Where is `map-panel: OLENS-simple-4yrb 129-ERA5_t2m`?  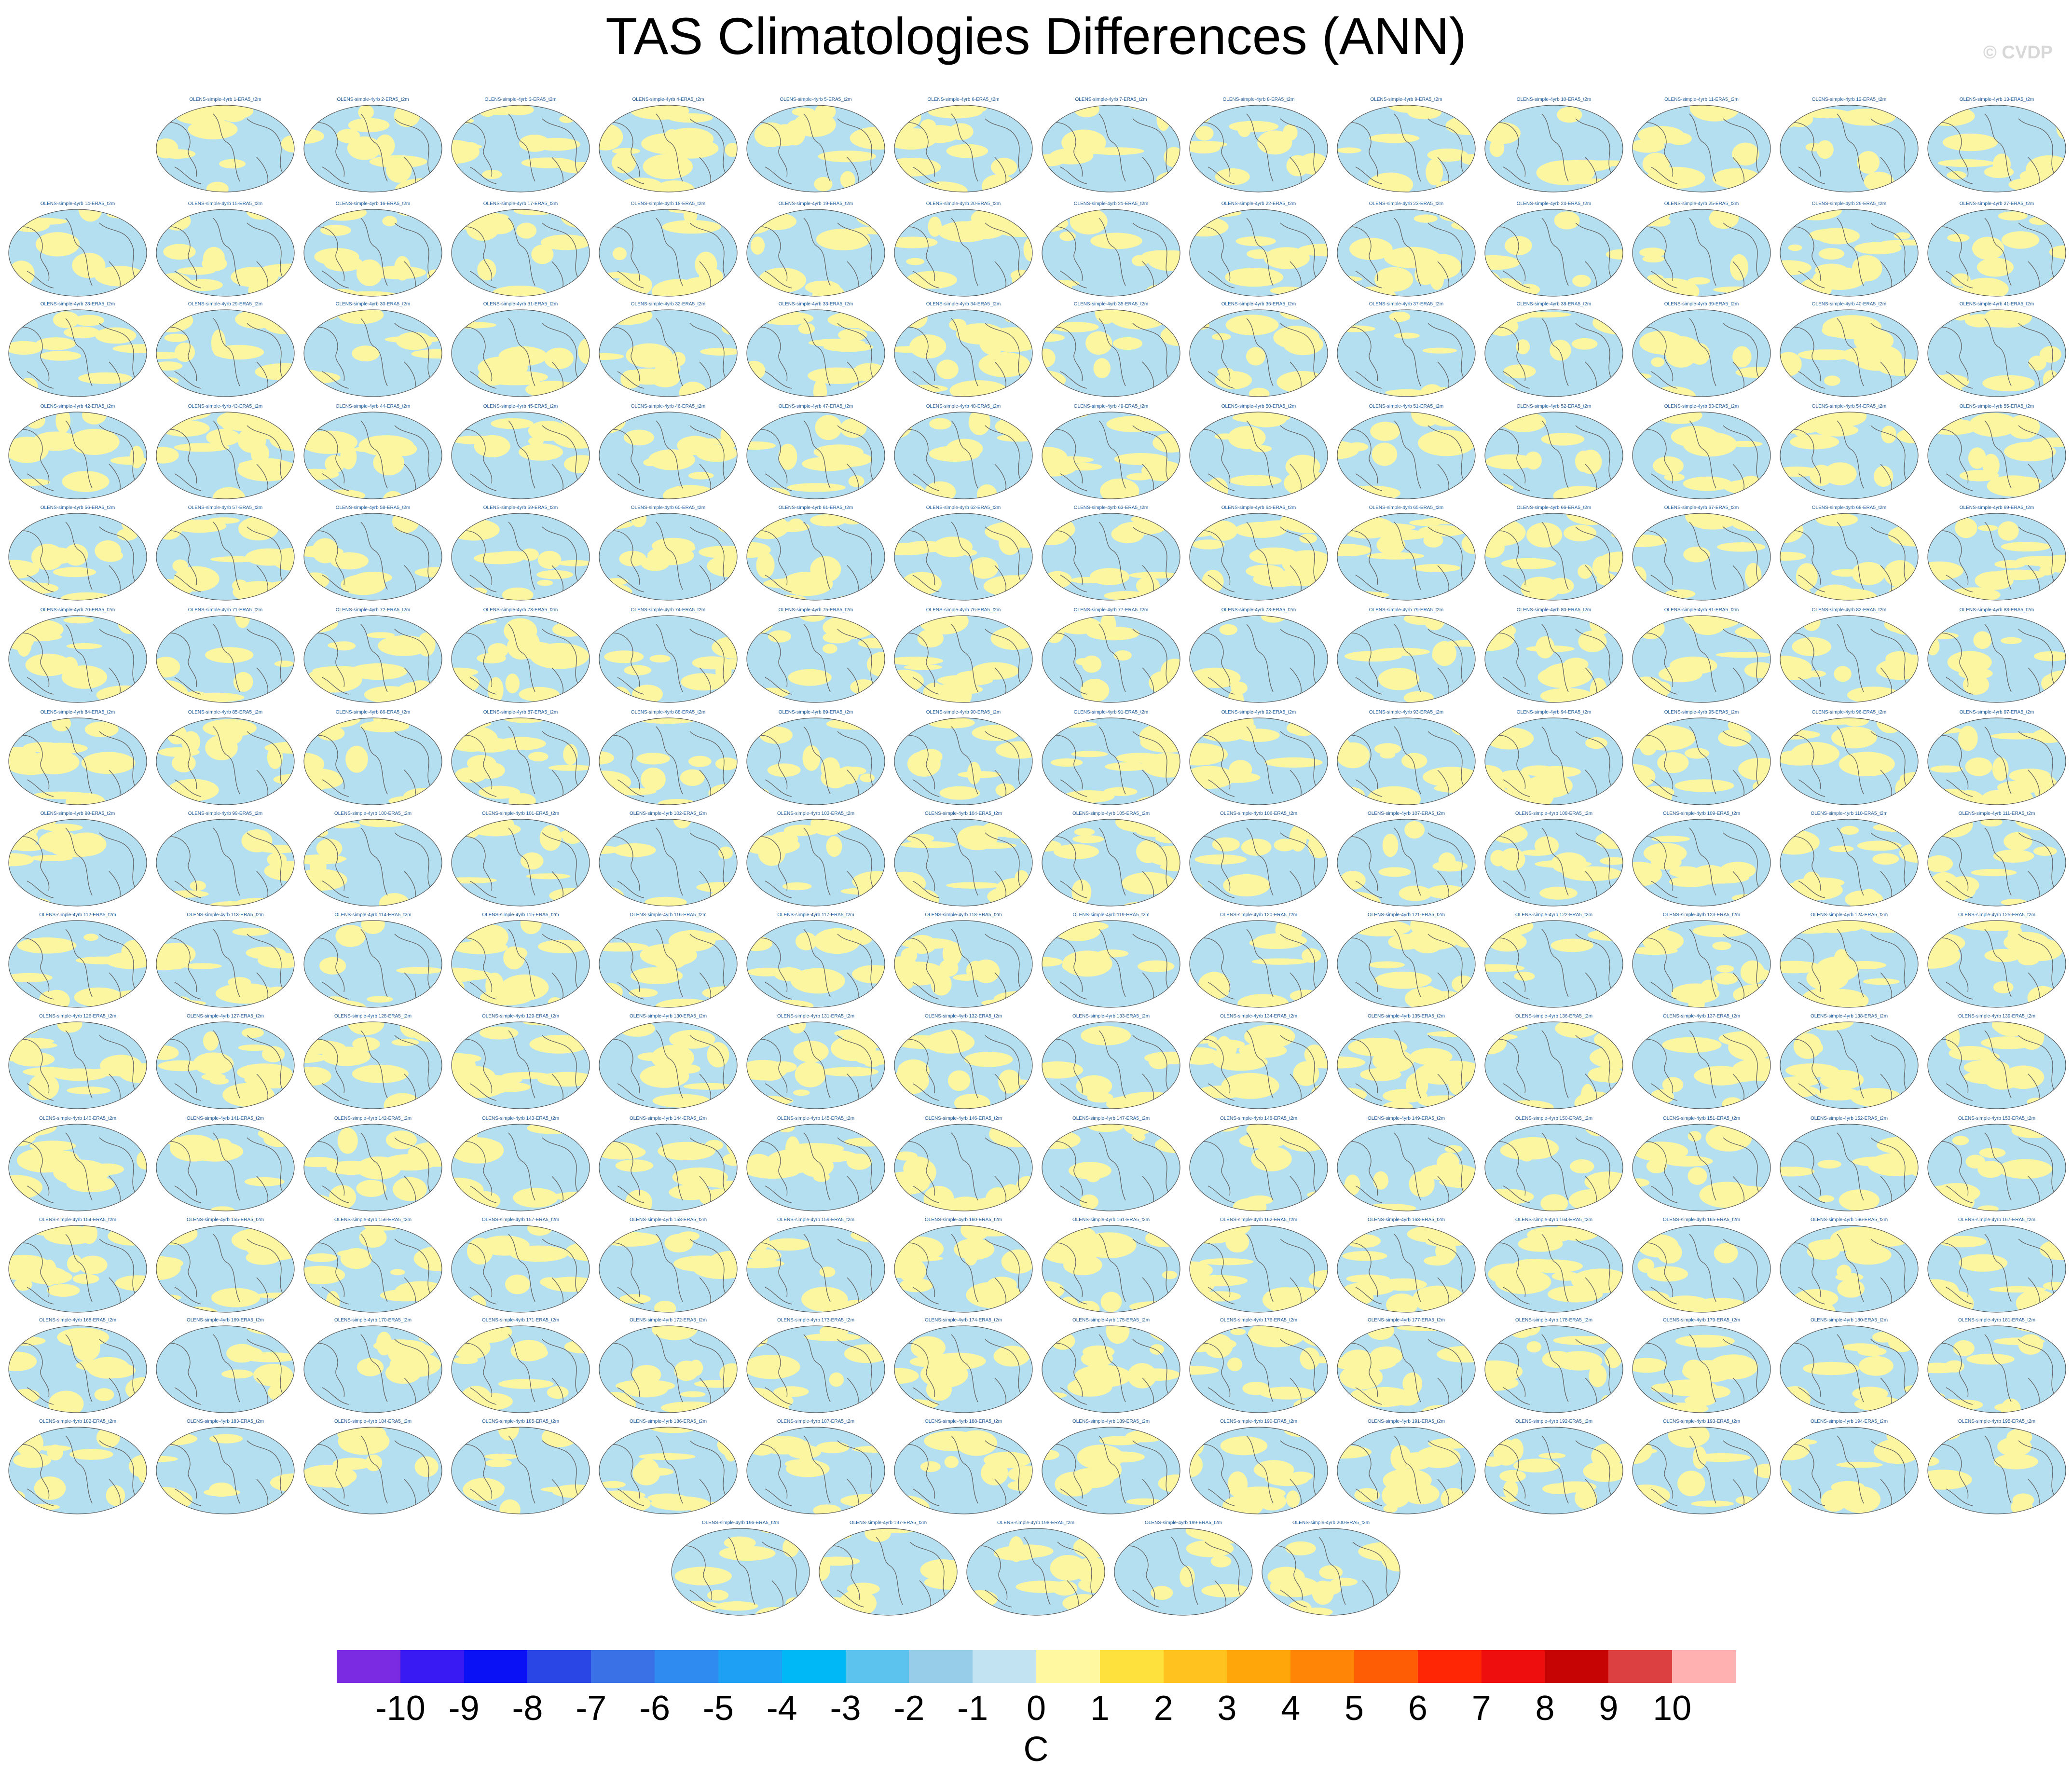
map-panel: OLENS-simple-4yrb 129-ERA5_t2m is located at coordinates (520, 1061).